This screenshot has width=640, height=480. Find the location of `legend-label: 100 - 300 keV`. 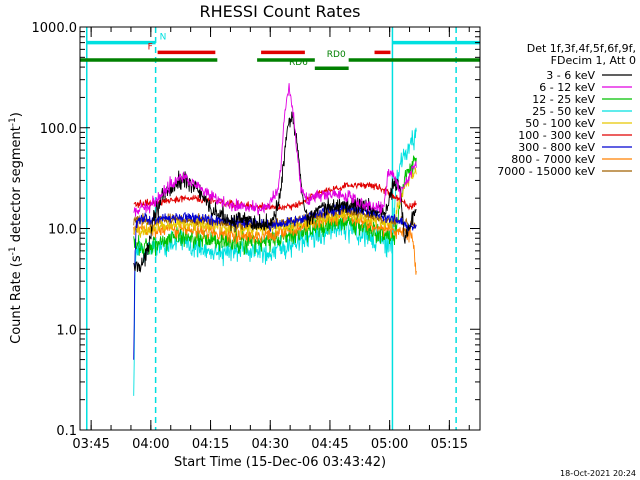

legend-label: 100 - 300 keV is located at coordinates (556, 135).